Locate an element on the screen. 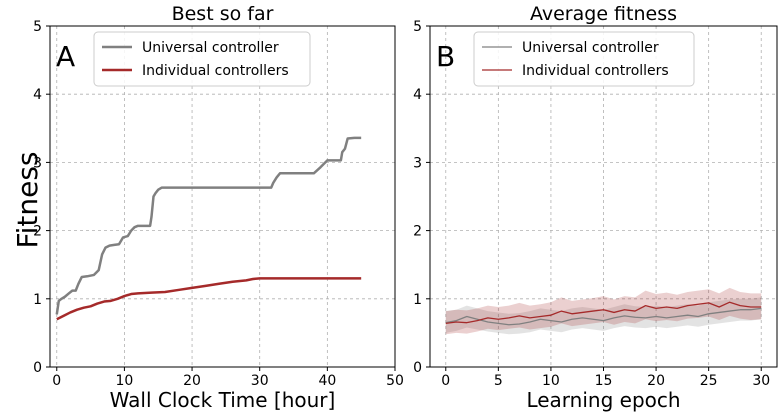 This screenshot has width=783, height=416. y-axis-label: Fitness is located at coordinates (27, 200).